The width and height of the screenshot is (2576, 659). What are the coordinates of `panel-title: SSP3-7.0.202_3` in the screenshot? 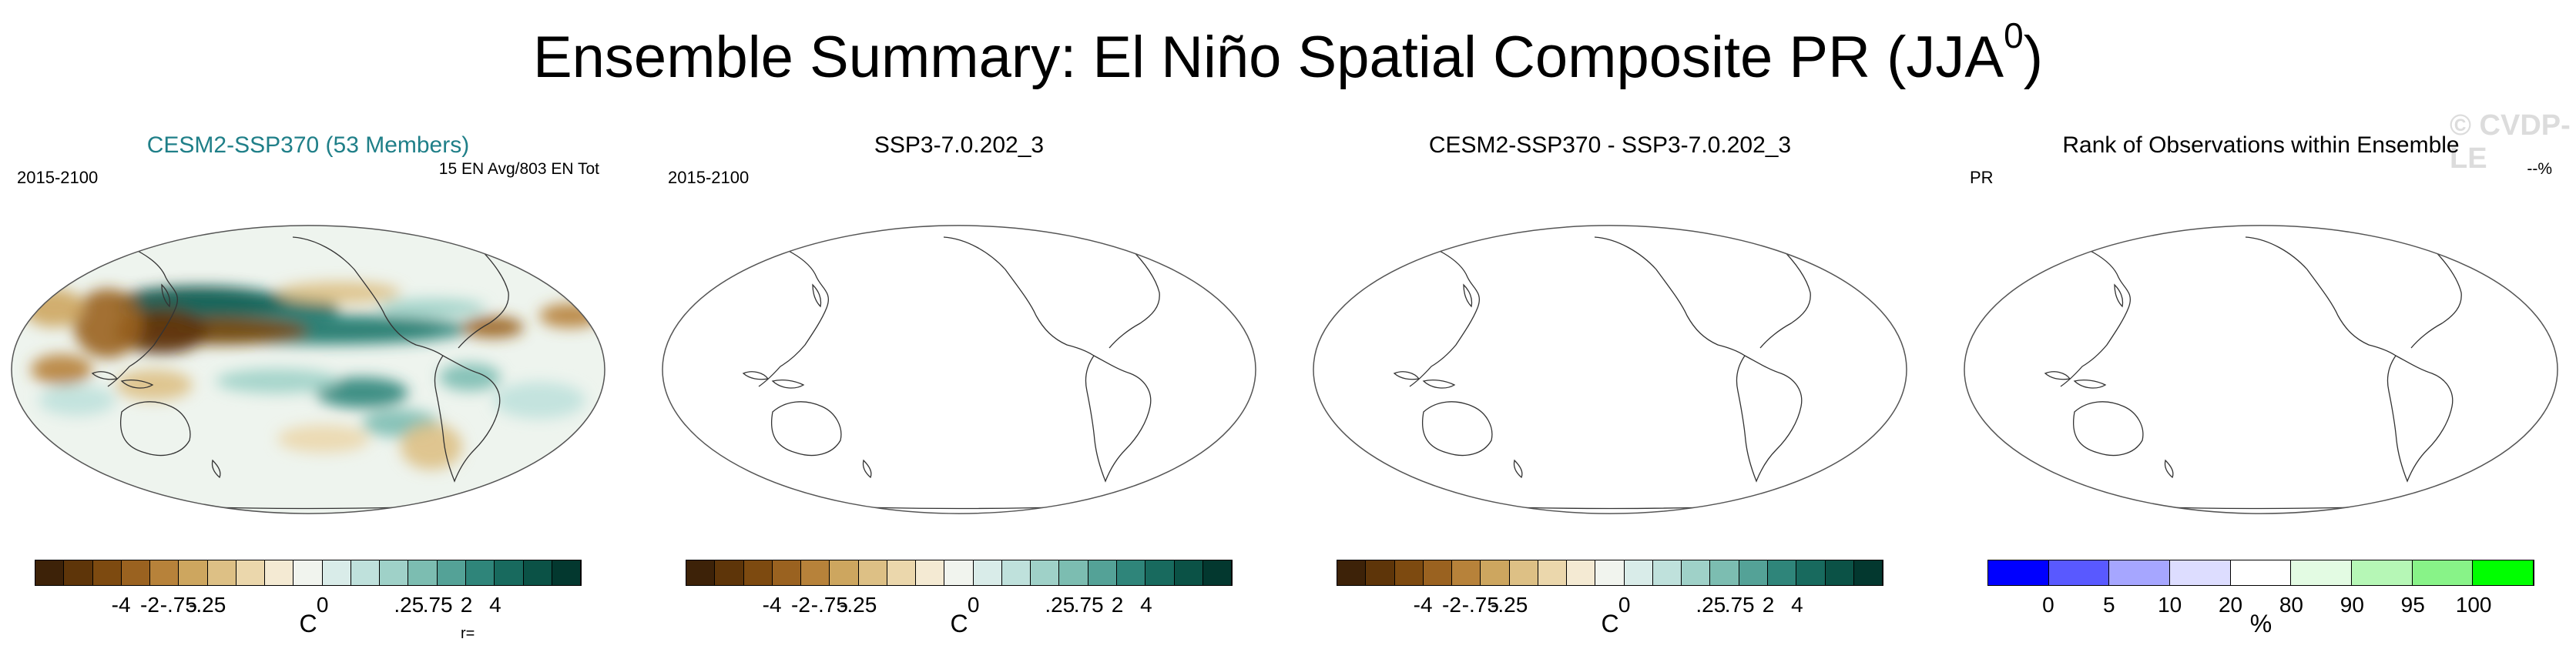 It's located at (959, 145).